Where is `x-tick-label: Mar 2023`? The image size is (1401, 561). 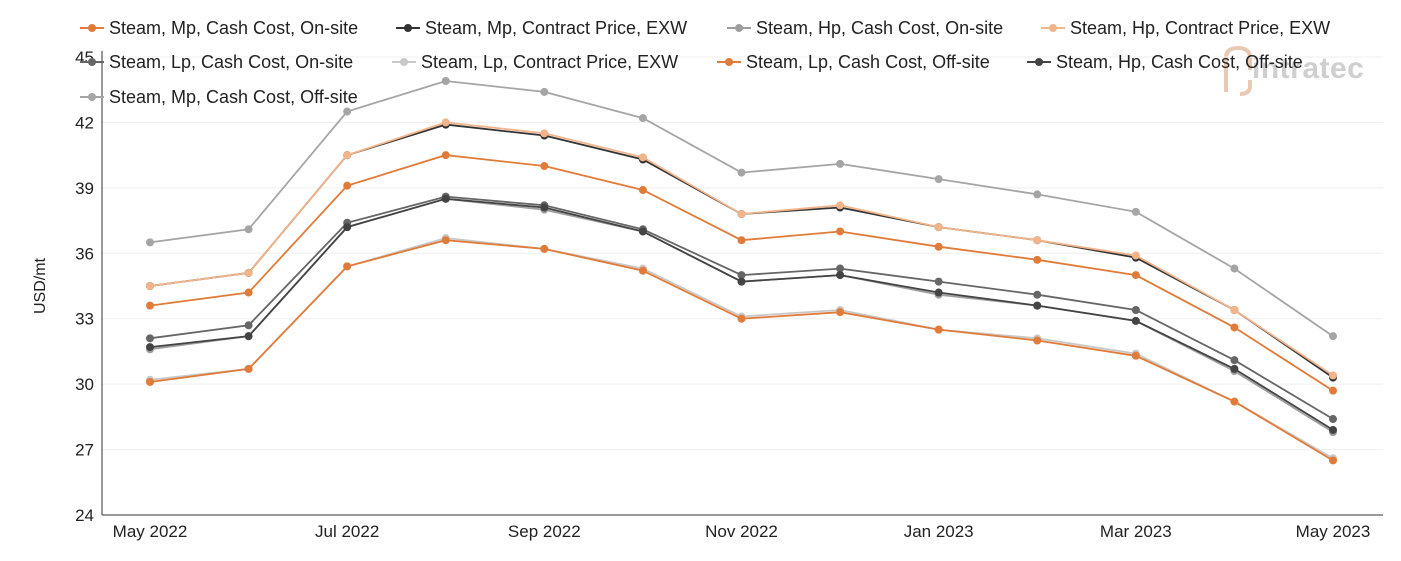 x-tick-label: Mar 2023 is located at coordinates (1136, 531).